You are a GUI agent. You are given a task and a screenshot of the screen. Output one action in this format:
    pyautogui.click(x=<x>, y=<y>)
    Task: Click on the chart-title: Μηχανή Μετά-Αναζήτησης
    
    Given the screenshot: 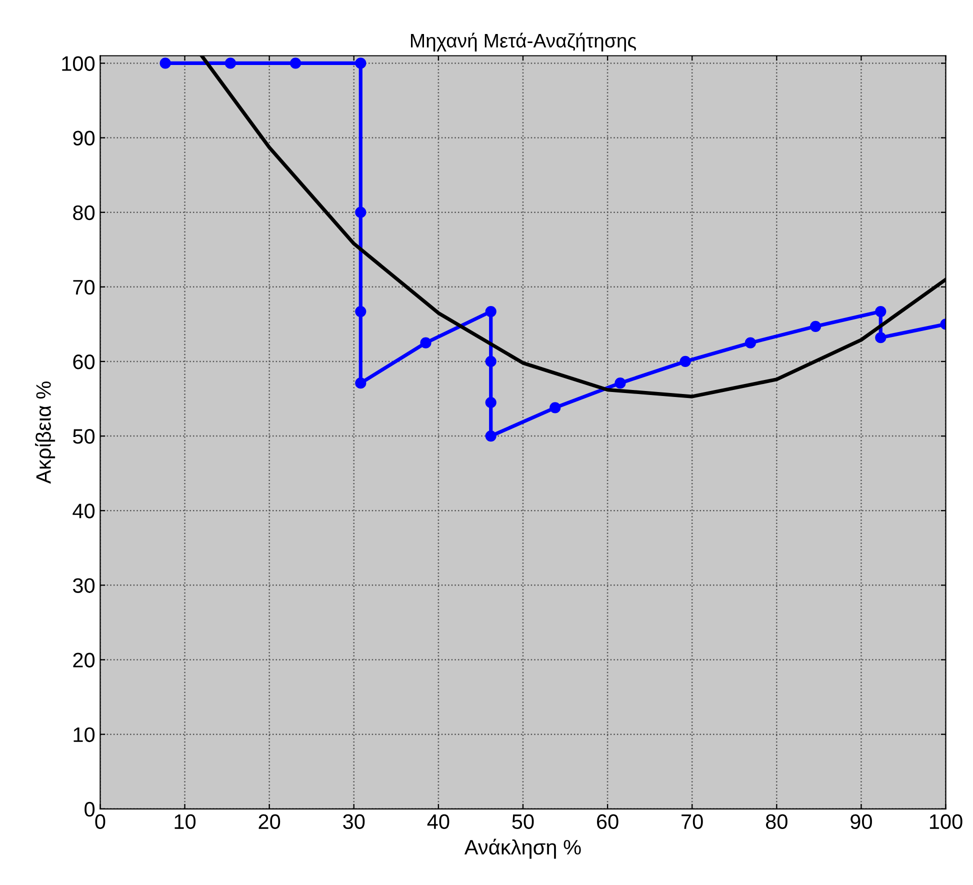 What is the action you would take?
    pyautogui.click(x=523, y=42)
    